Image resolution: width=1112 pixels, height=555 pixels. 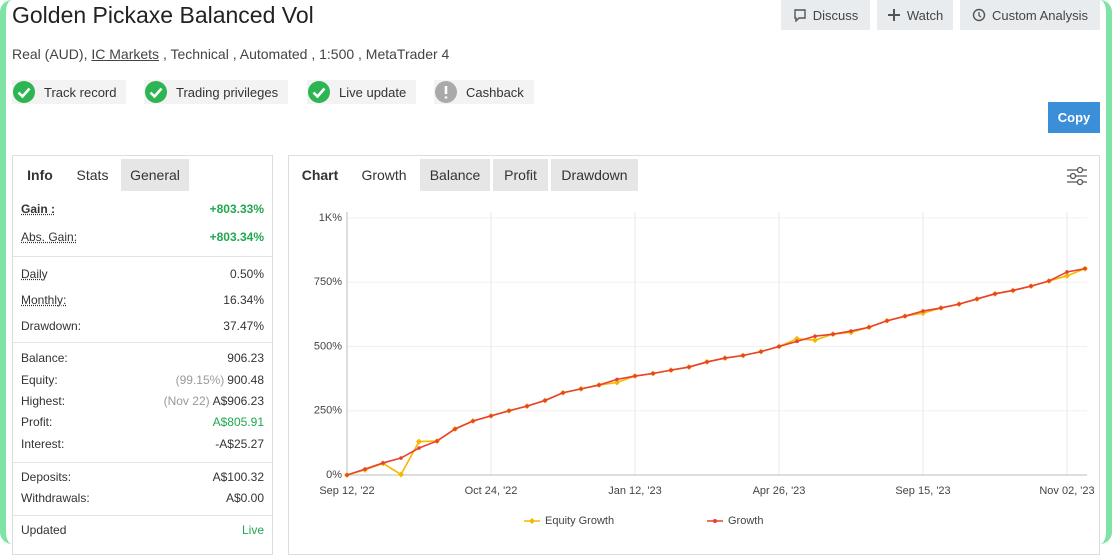 What do you see at coordinates (55, 498) in the screenshot?
I see `stat-label: Withdrawals:` at bounding box center [55, 498].